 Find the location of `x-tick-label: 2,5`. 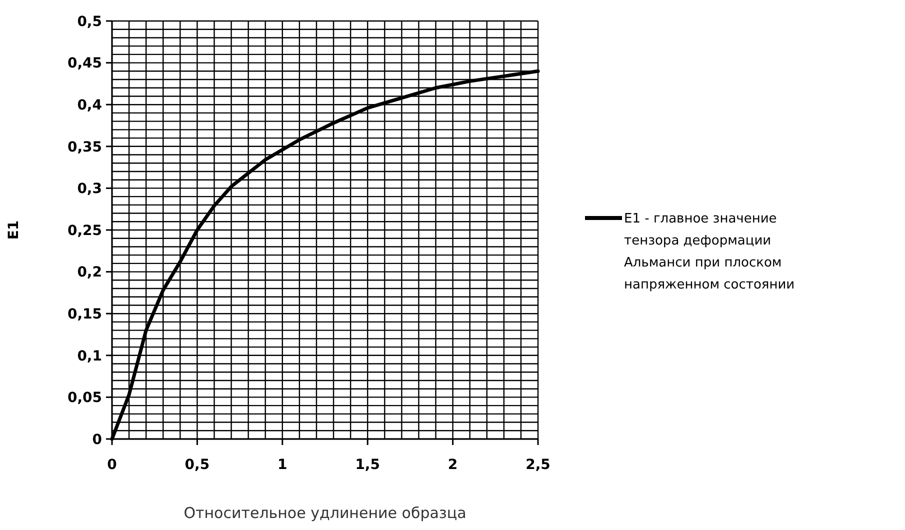

x-tick-label: 2,5 is located at coordinates (538, 465).